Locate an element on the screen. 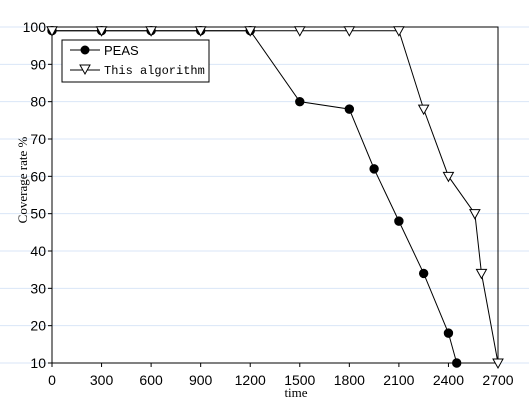 This screenshot has width=529, height=403. y-tick-label: 50 is located at coordinates (38, 214).